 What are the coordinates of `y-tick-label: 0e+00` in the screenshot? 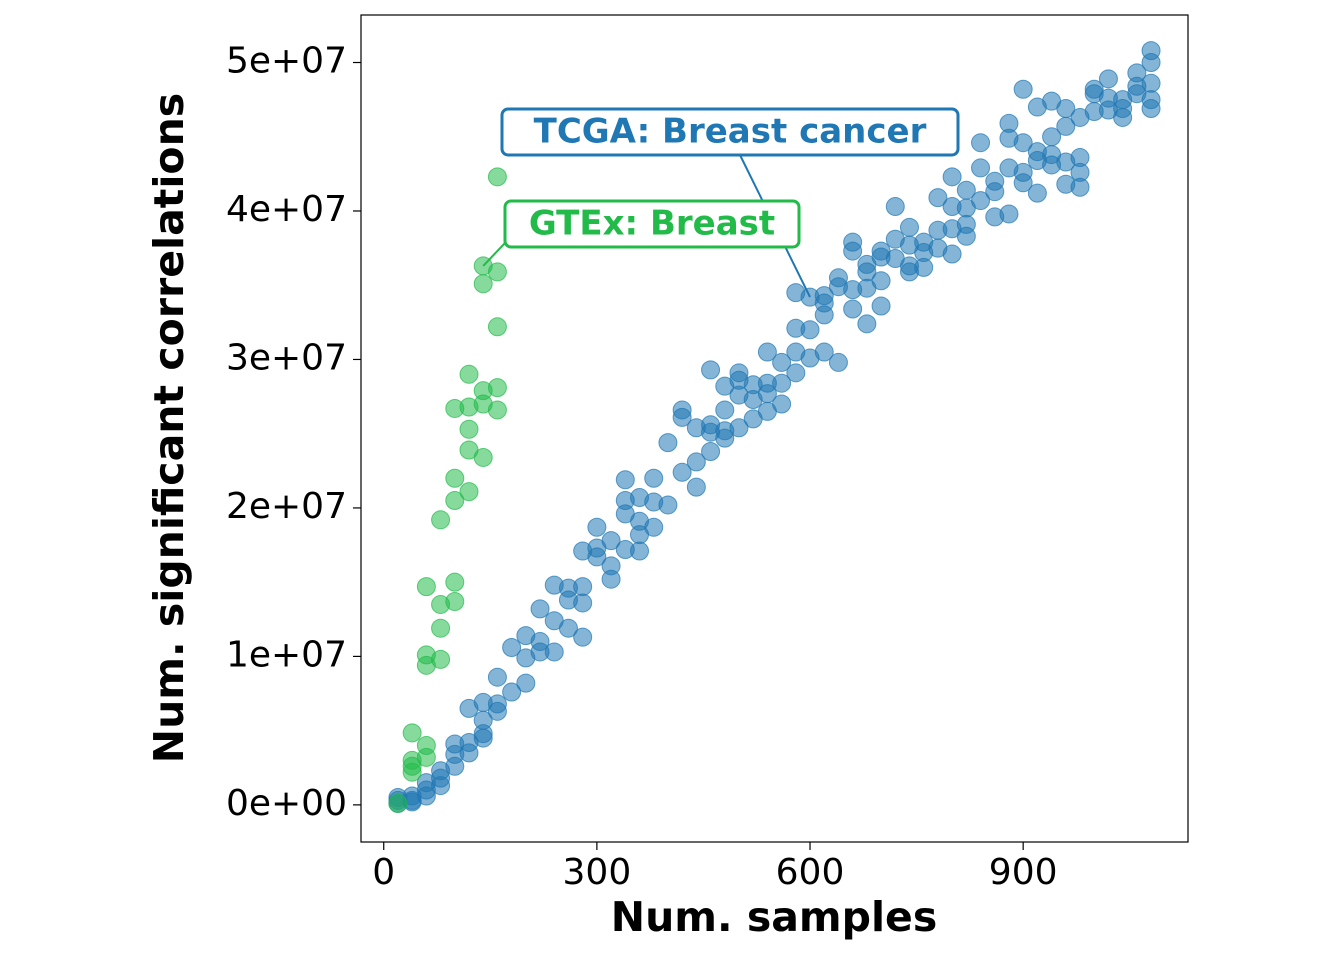 It's located at (286, 803).